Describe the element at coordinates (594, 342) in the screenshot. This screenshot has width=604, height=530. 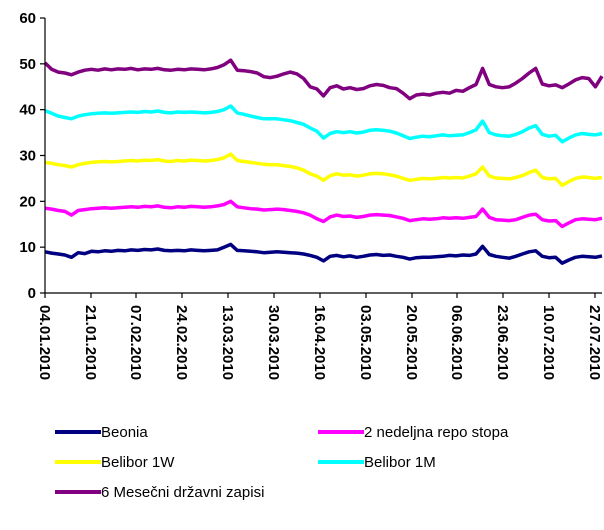
I see `x-tick-label: 27.07.2010` at that location.